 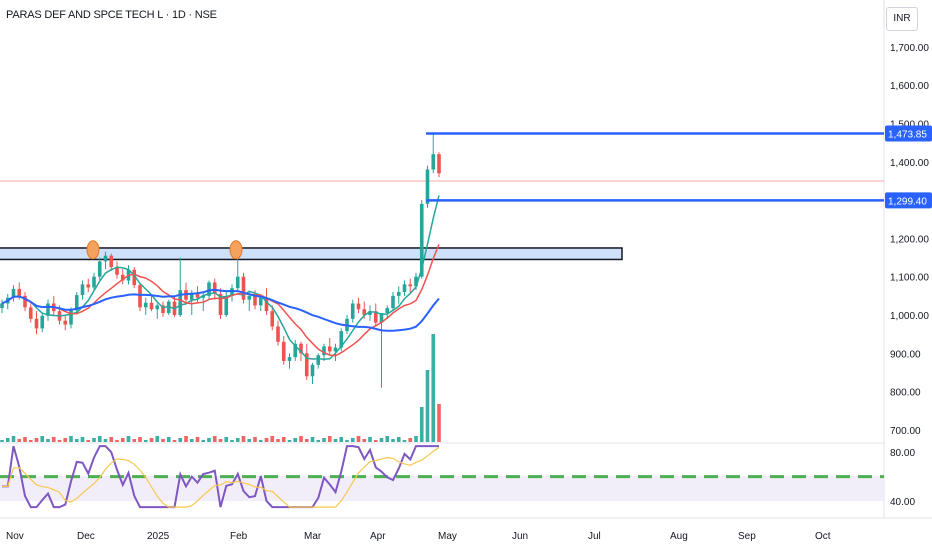 I want to click on x-tick-label: Mar, so click(x=313, y=536).